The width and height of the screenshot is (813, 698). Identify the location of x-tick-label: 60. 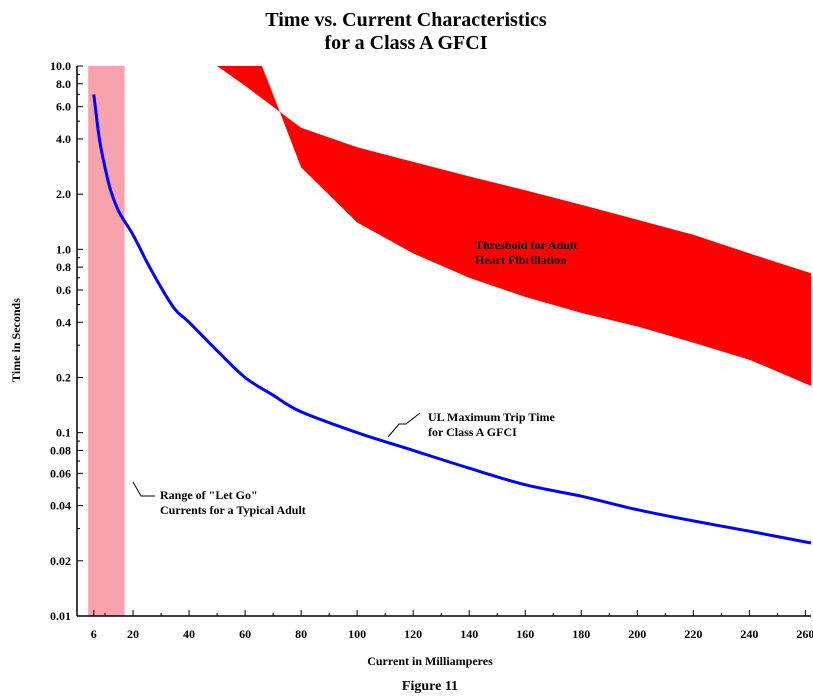
(245, 634).